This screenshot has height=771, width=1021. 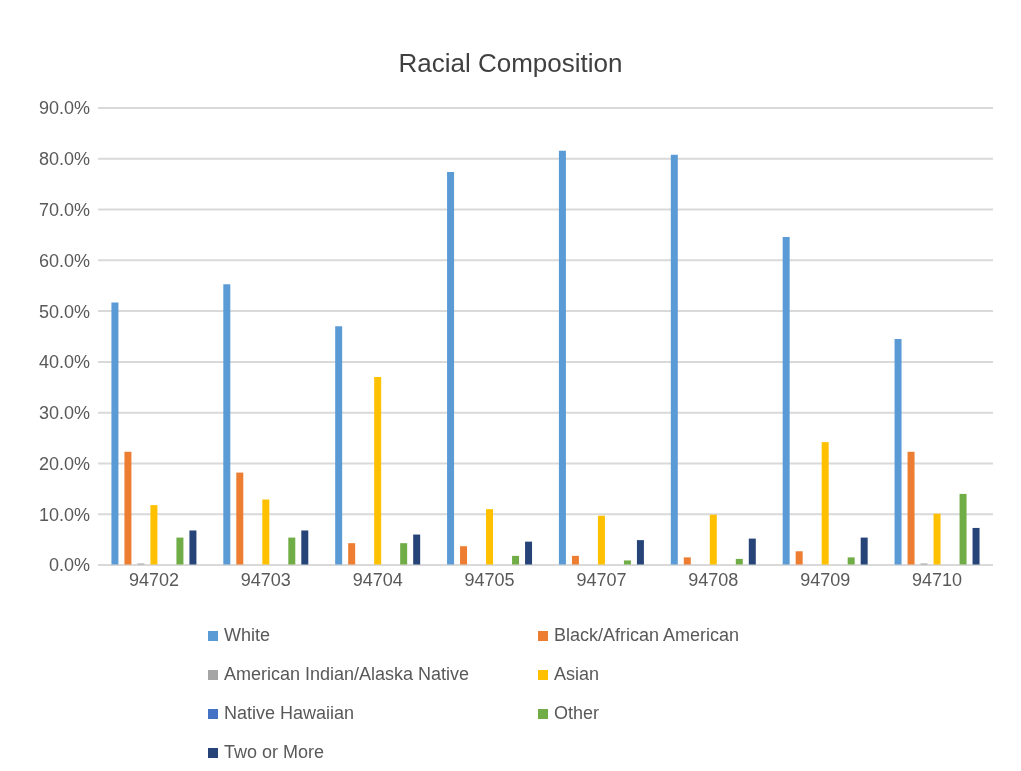 What do you see at coordinates (601, 579) in the screenshot?
I see `x-tick-label: 94707` at bounding box center [601, 579].